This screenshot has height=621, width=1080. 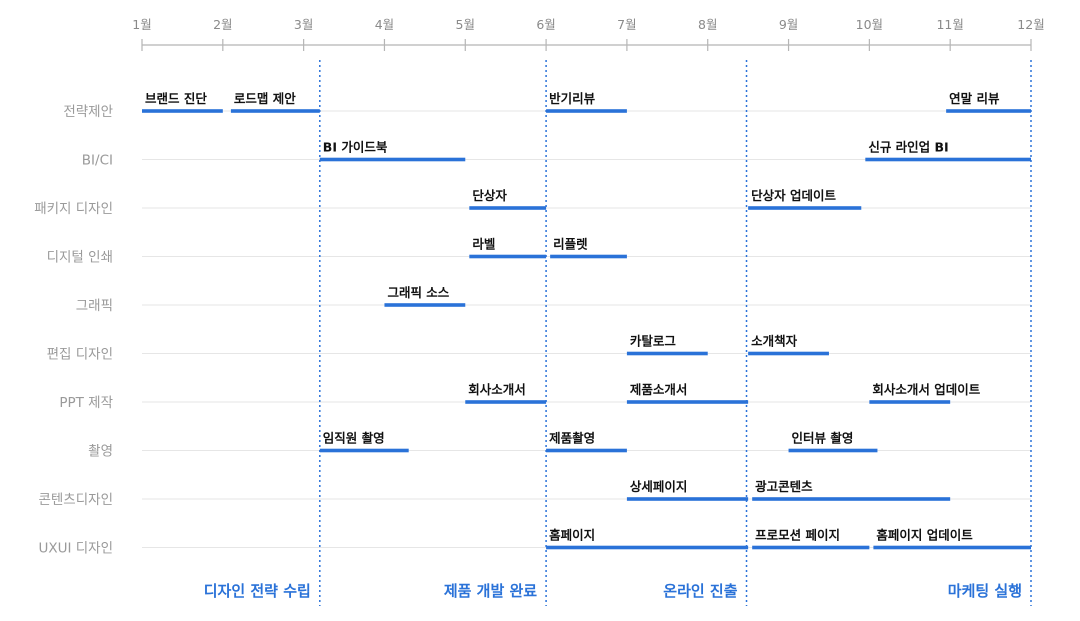 What do you see at coordinates (788, 24) in the screenshot?
I see `month-label: 9월` at bounding box center [788, 24].